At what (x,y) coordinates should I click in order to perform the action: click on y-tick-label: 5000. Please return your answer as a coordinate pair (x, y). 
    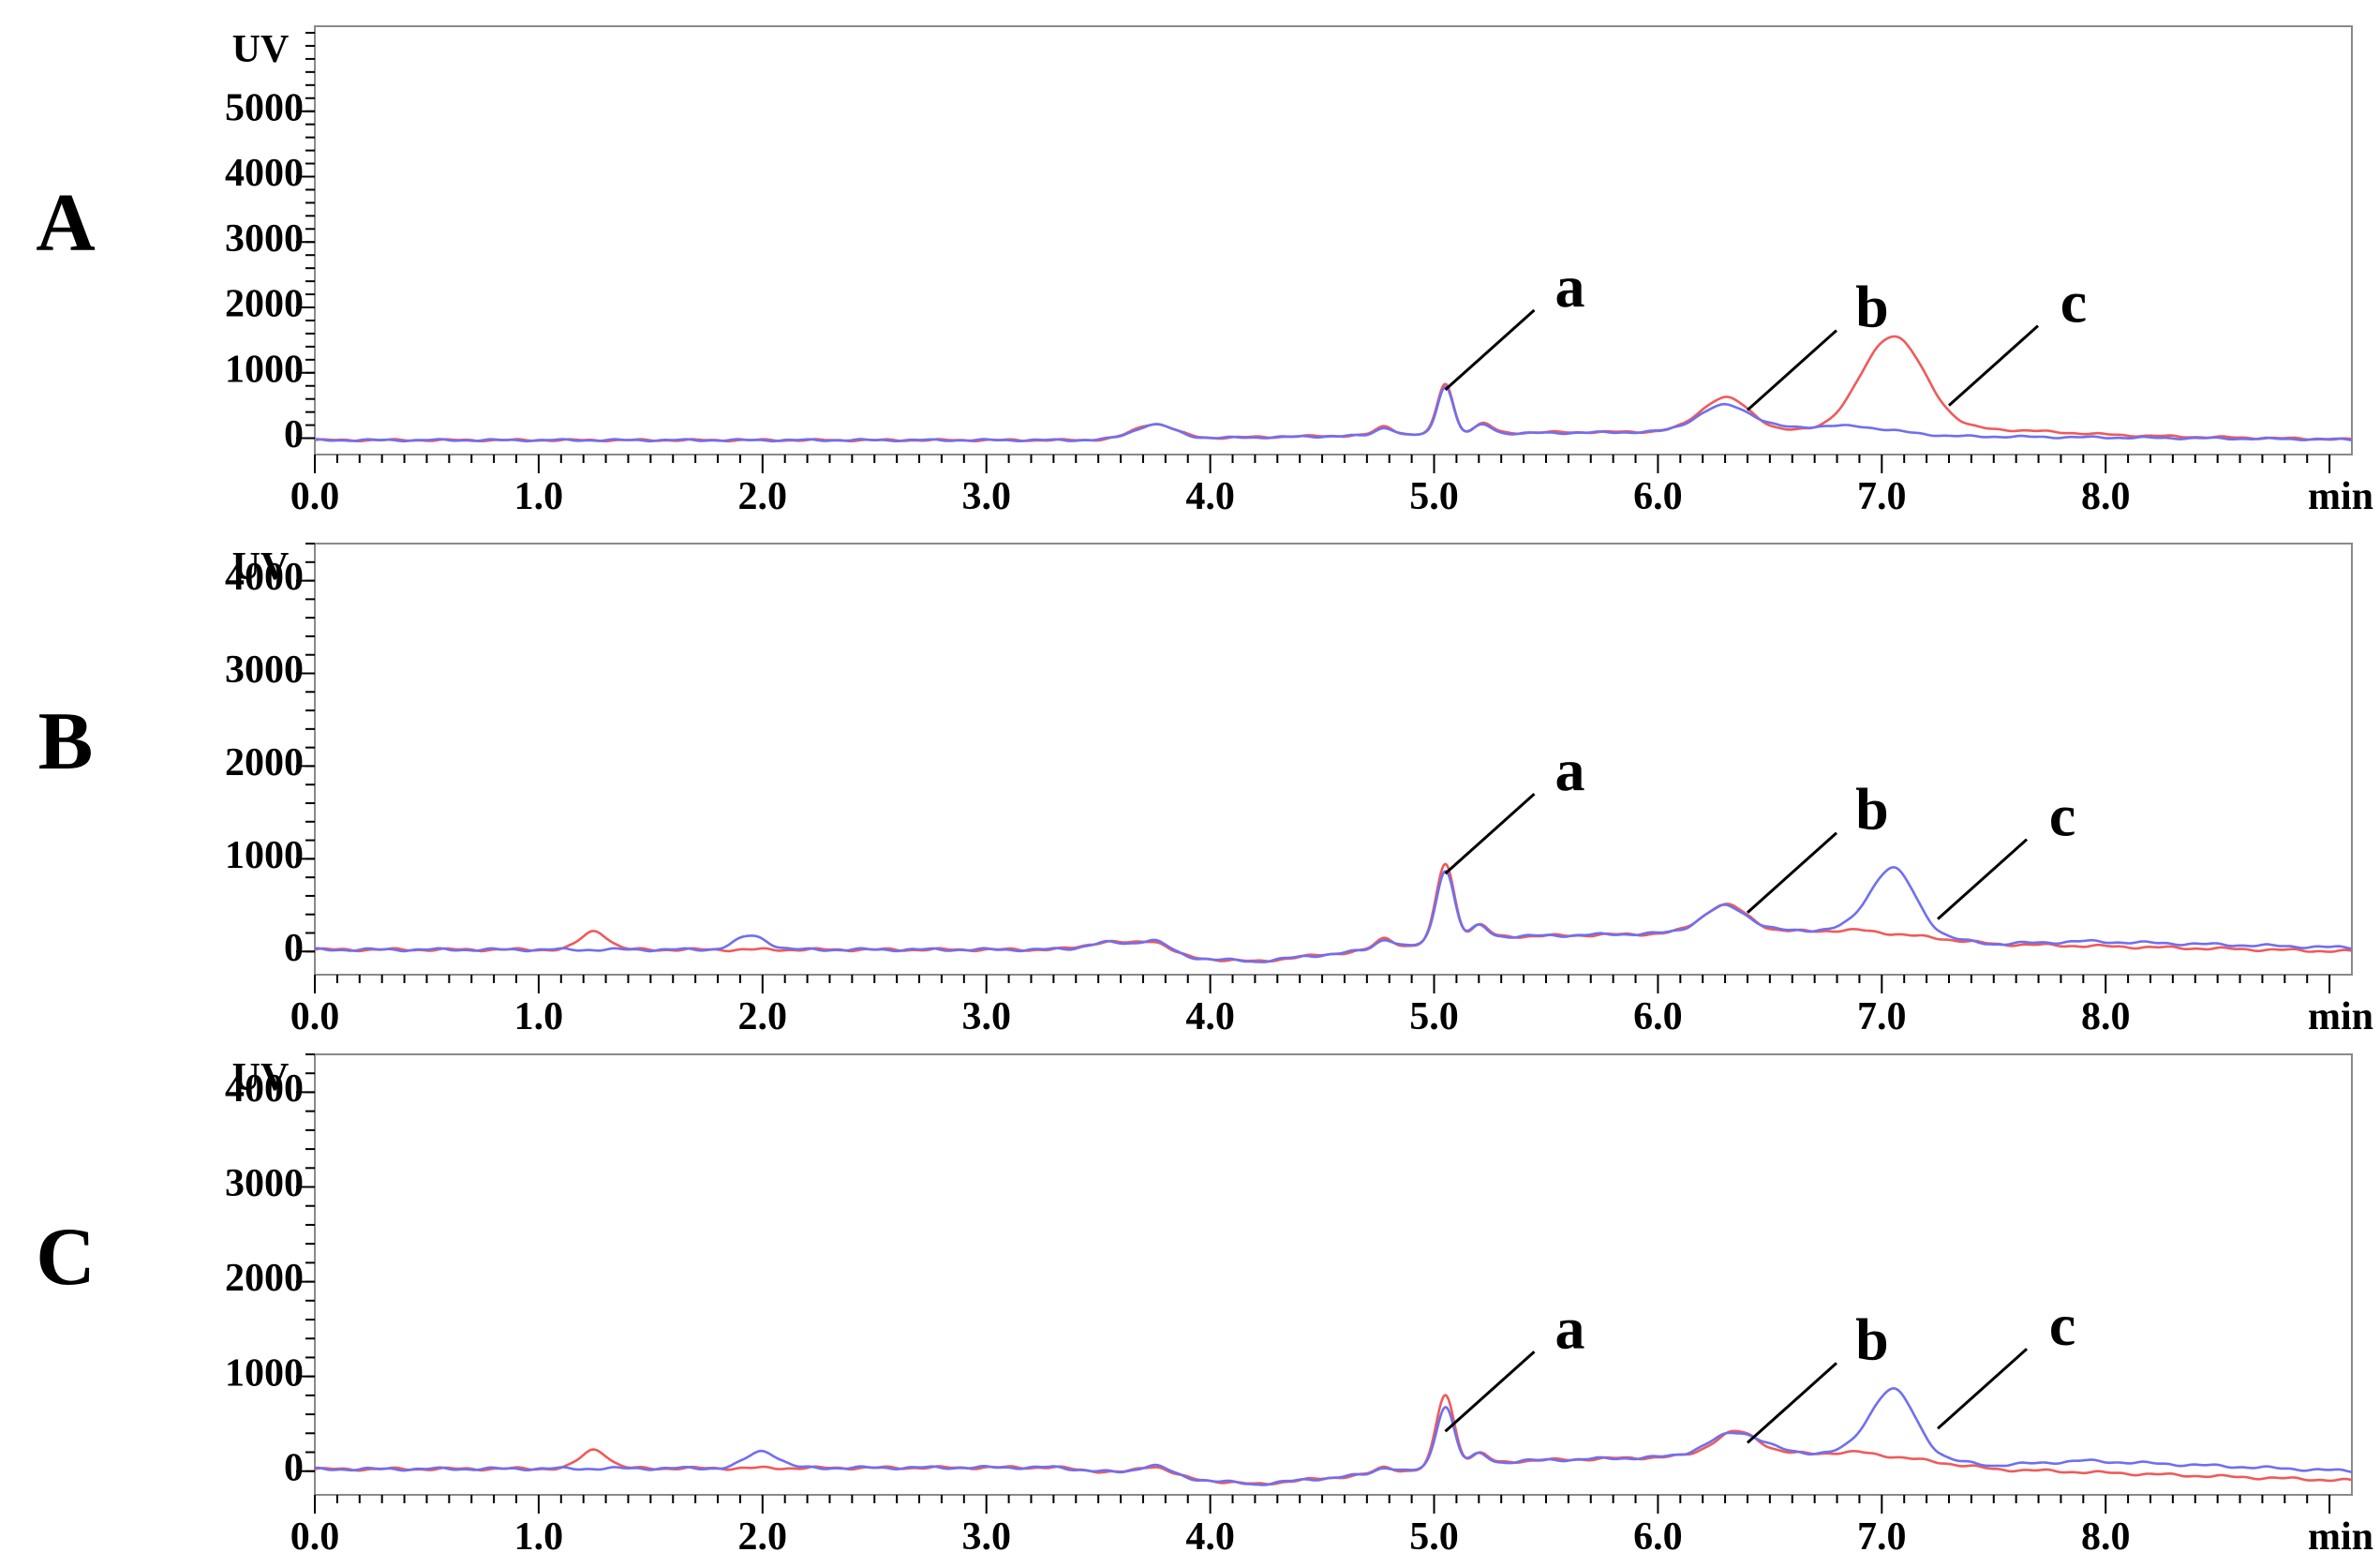
    Looking at the image, I should click on (264, 107).